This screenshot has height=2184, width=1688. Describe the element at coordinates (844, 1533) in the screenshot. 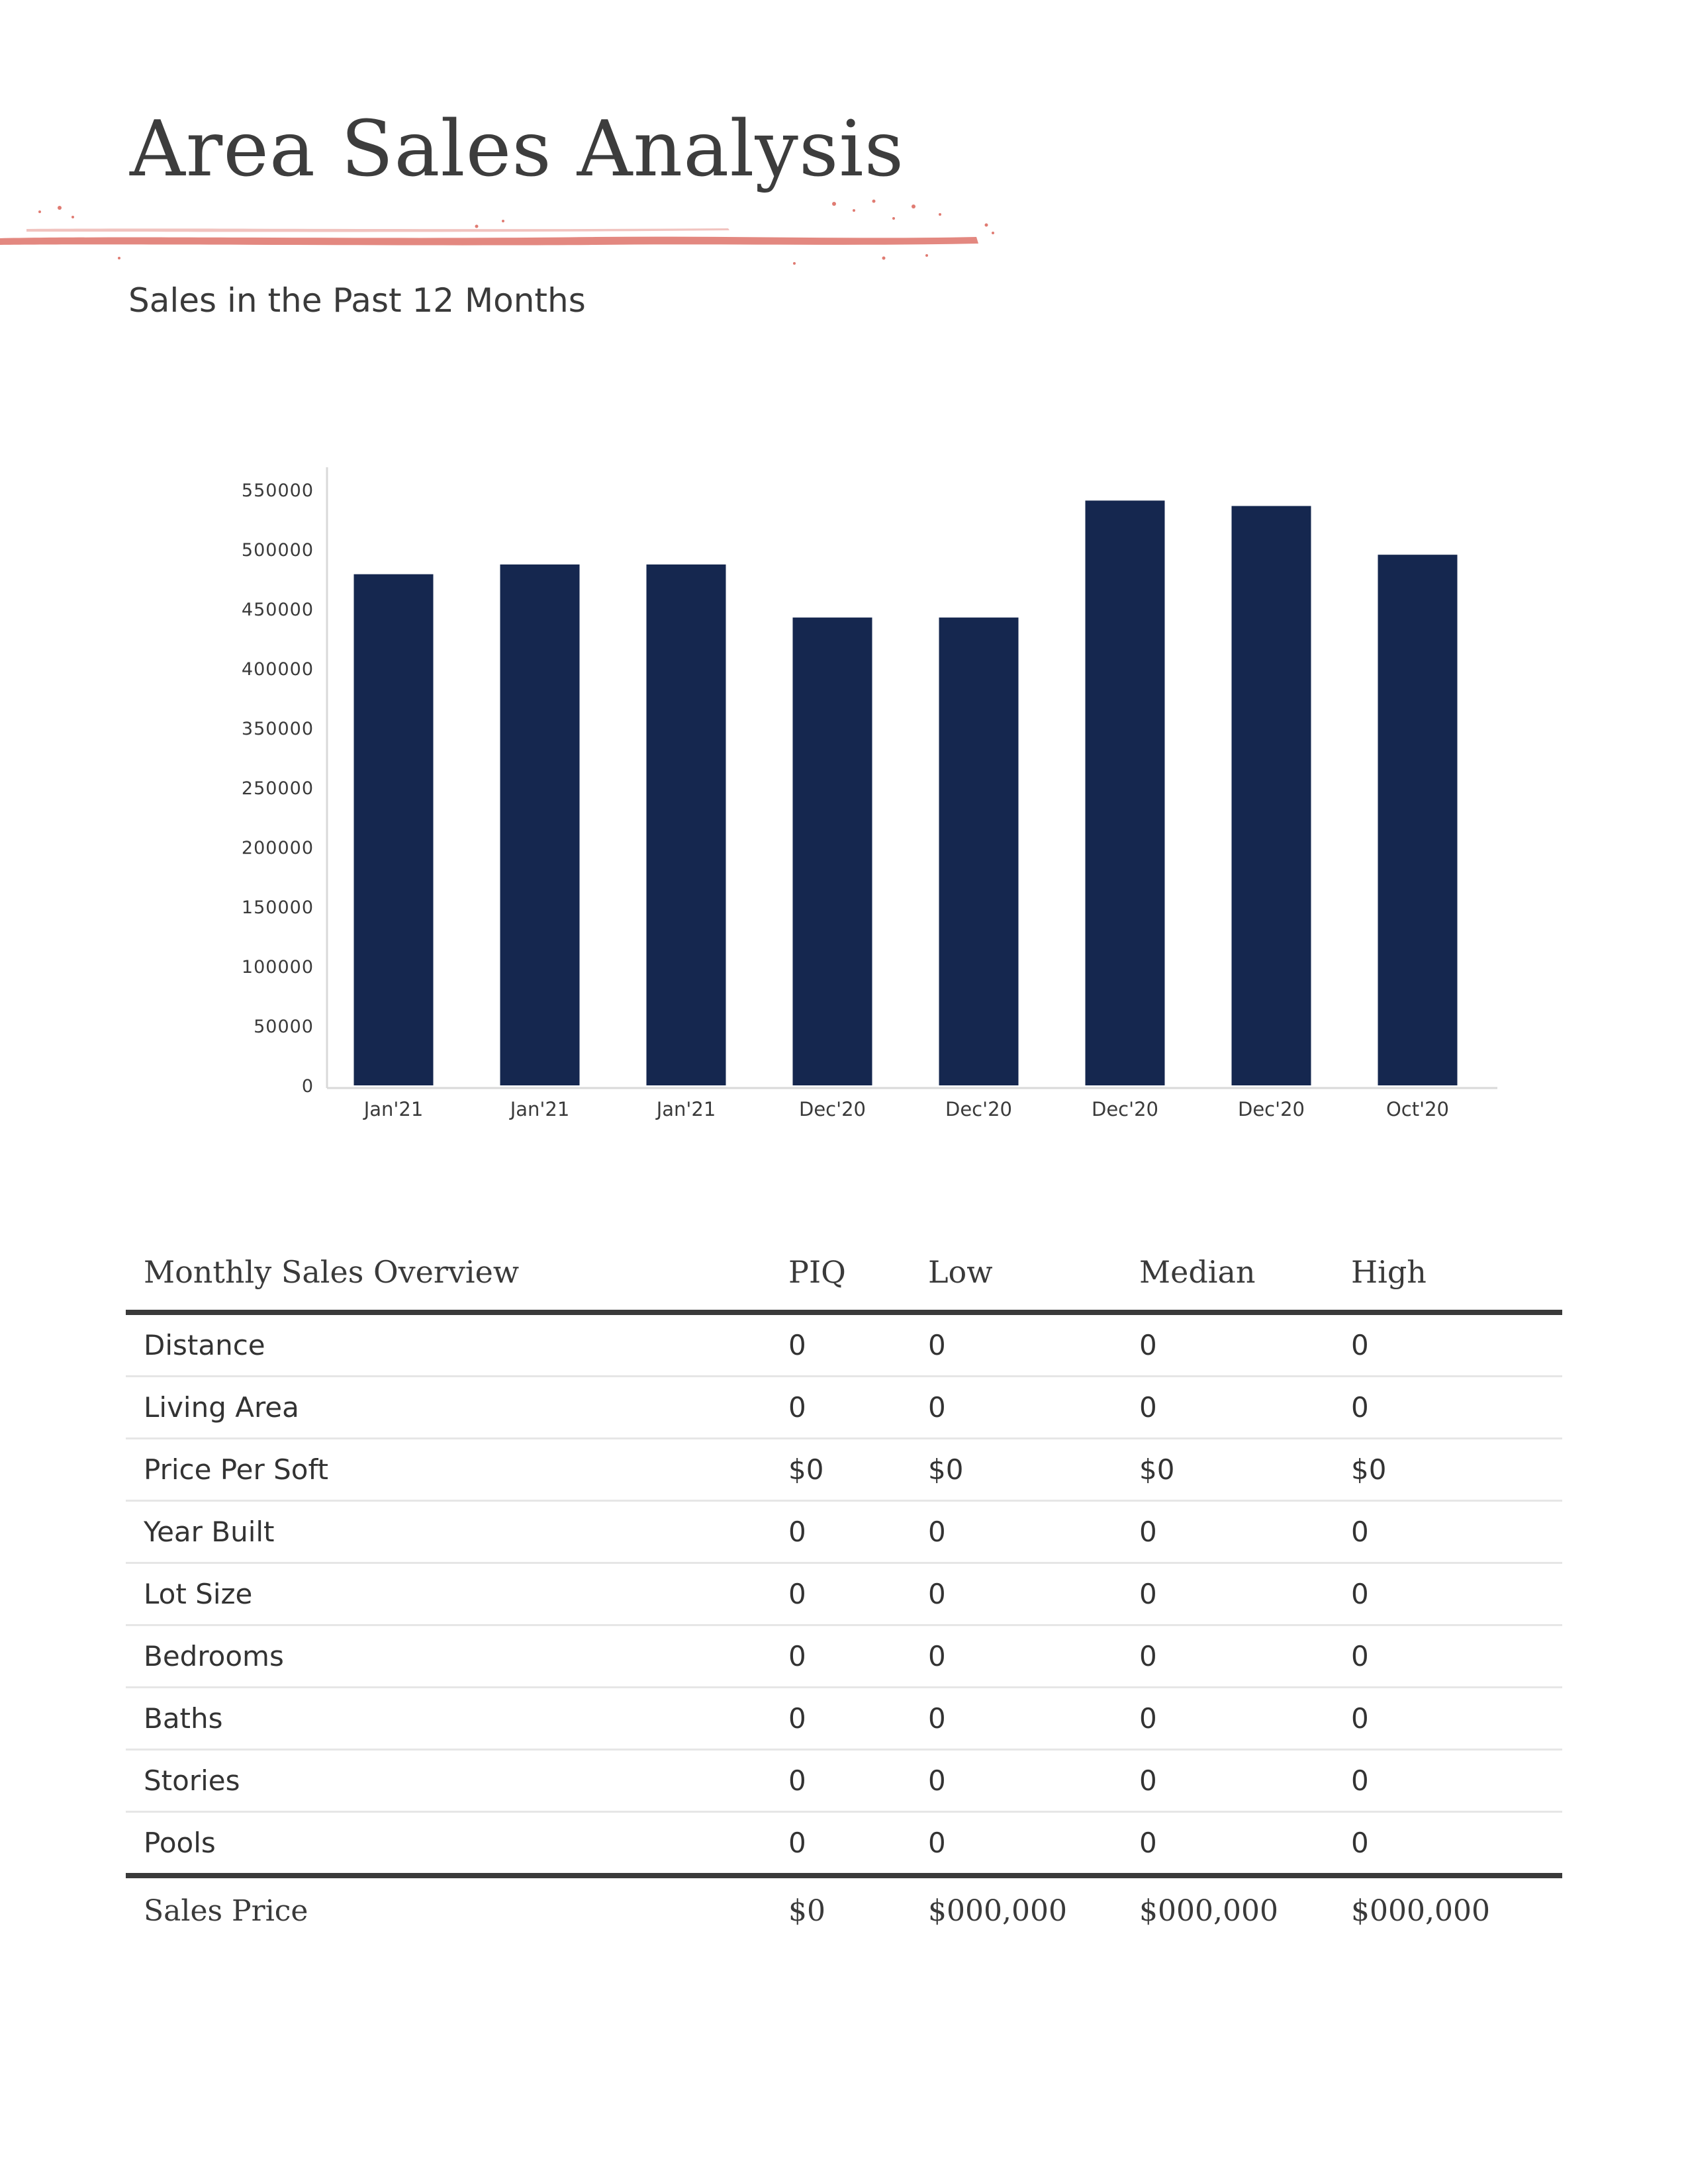

I see `table-row: Year Built 0 0 0 0` at that location.